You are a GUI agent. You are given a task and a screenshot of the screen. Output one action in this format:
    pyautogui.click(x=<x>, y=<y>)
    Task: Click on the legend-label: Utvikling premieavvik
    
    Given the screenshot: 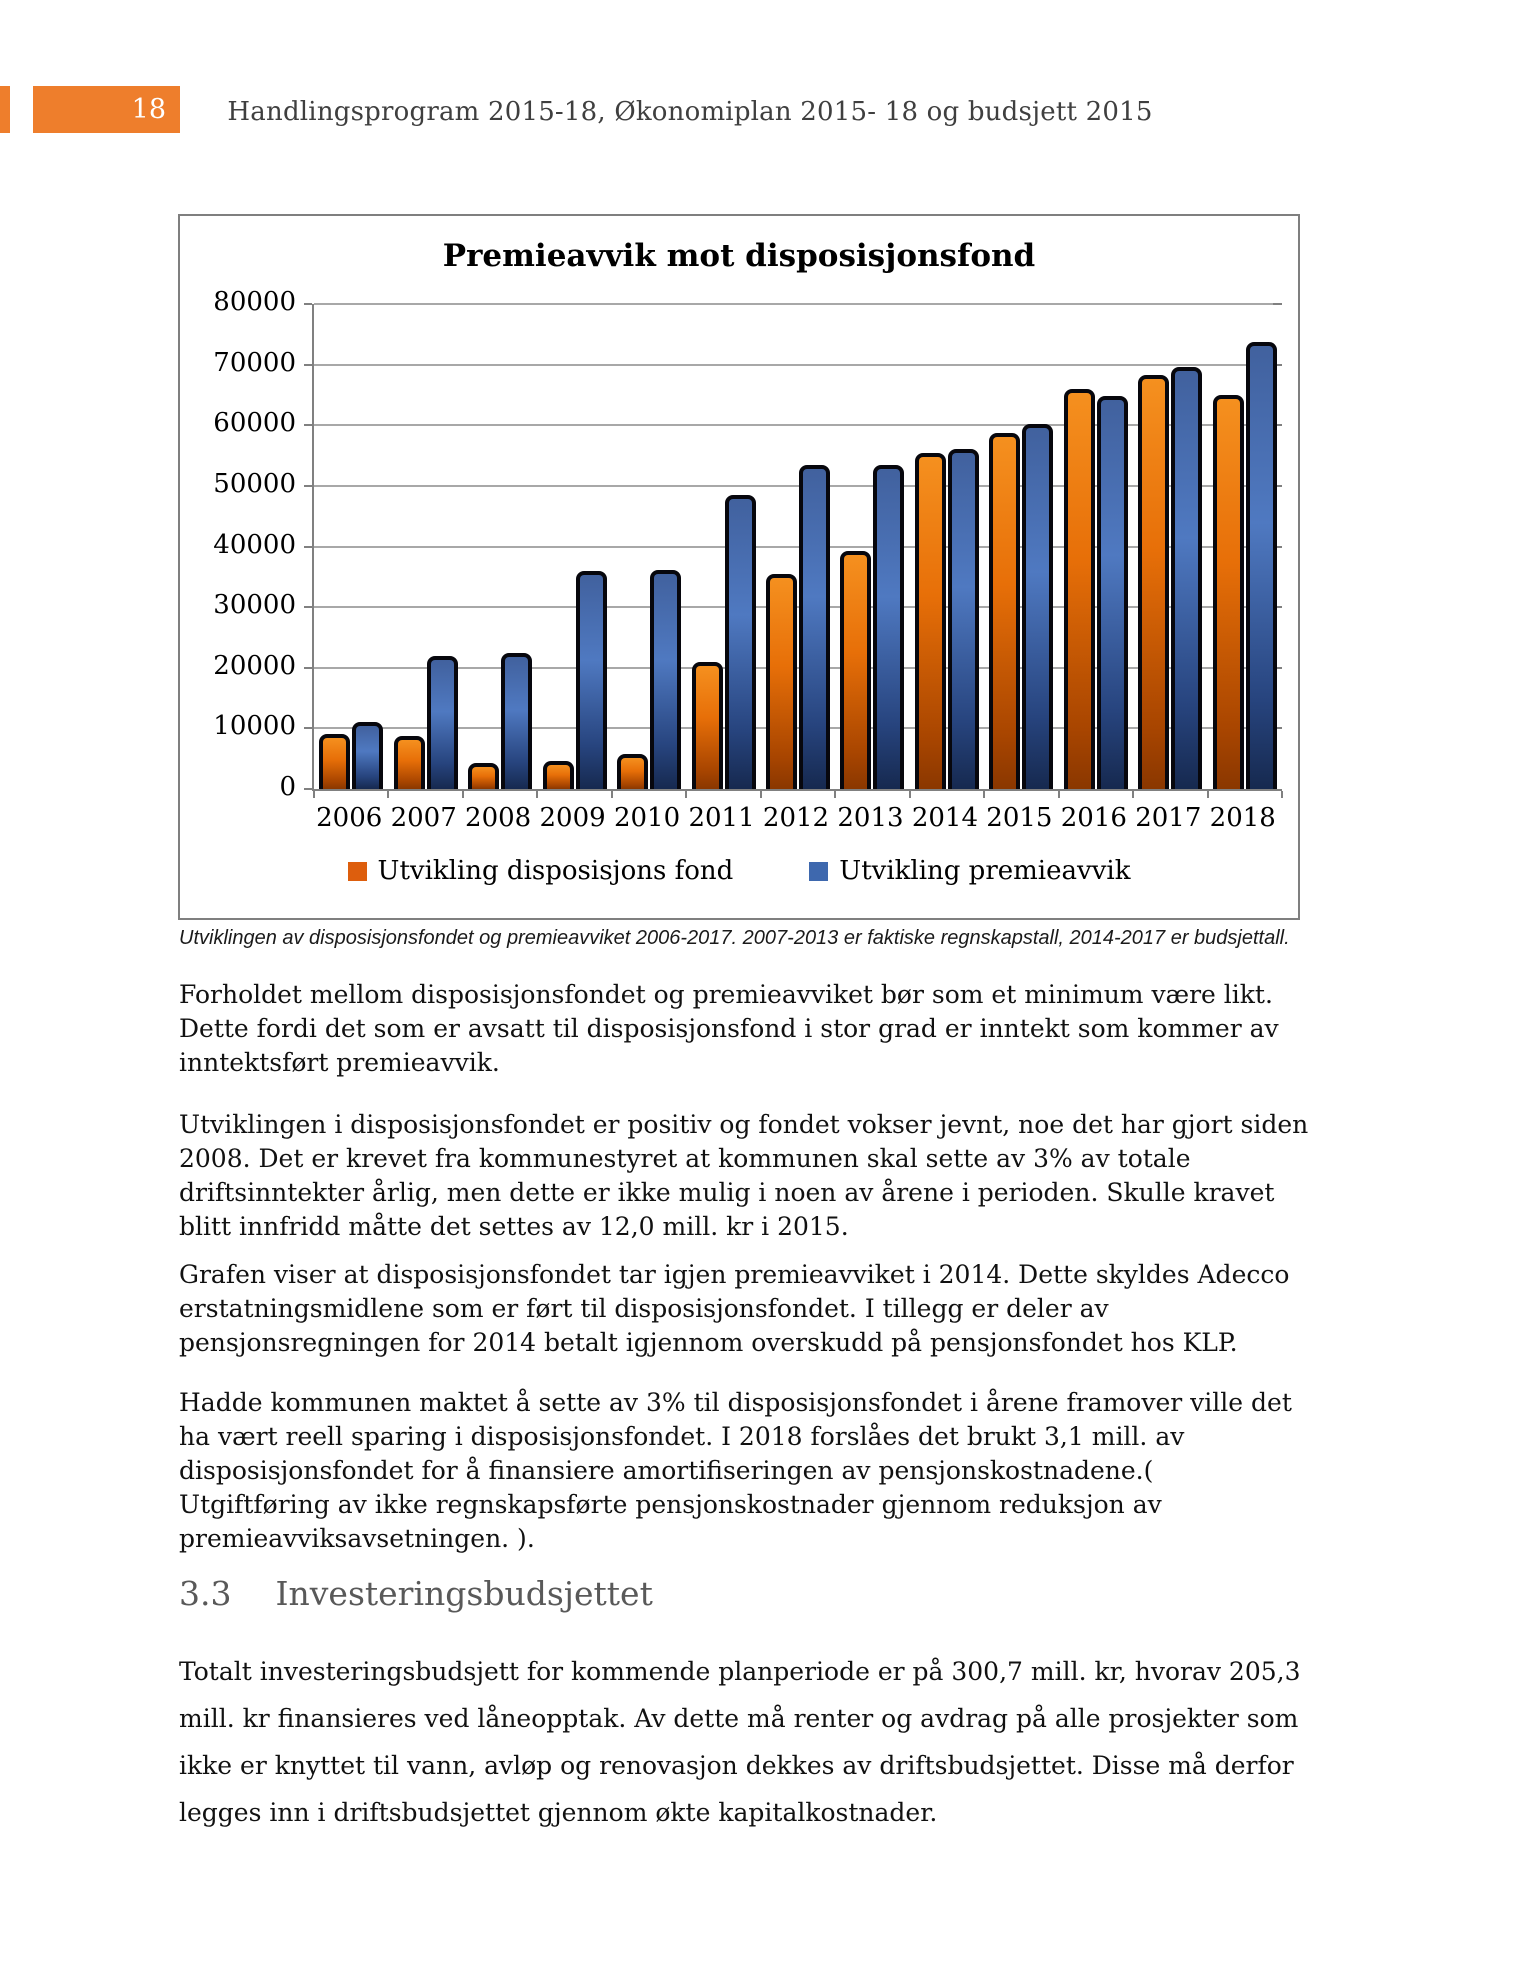 What is the action you would take?
    pyautogui.click(x=985, y=871)
    